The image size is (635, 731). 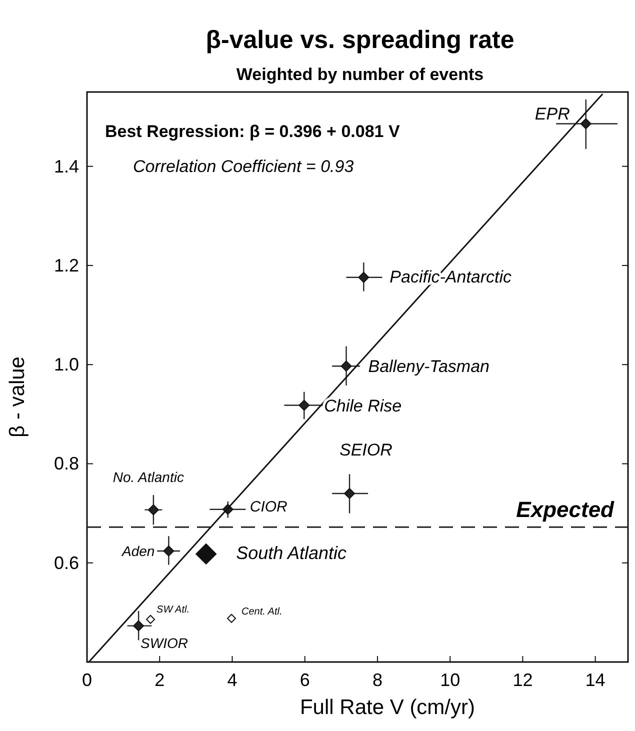 I want to click on x-axis-title: Full Rate V (cm/yr), so click(x=388, y=707).